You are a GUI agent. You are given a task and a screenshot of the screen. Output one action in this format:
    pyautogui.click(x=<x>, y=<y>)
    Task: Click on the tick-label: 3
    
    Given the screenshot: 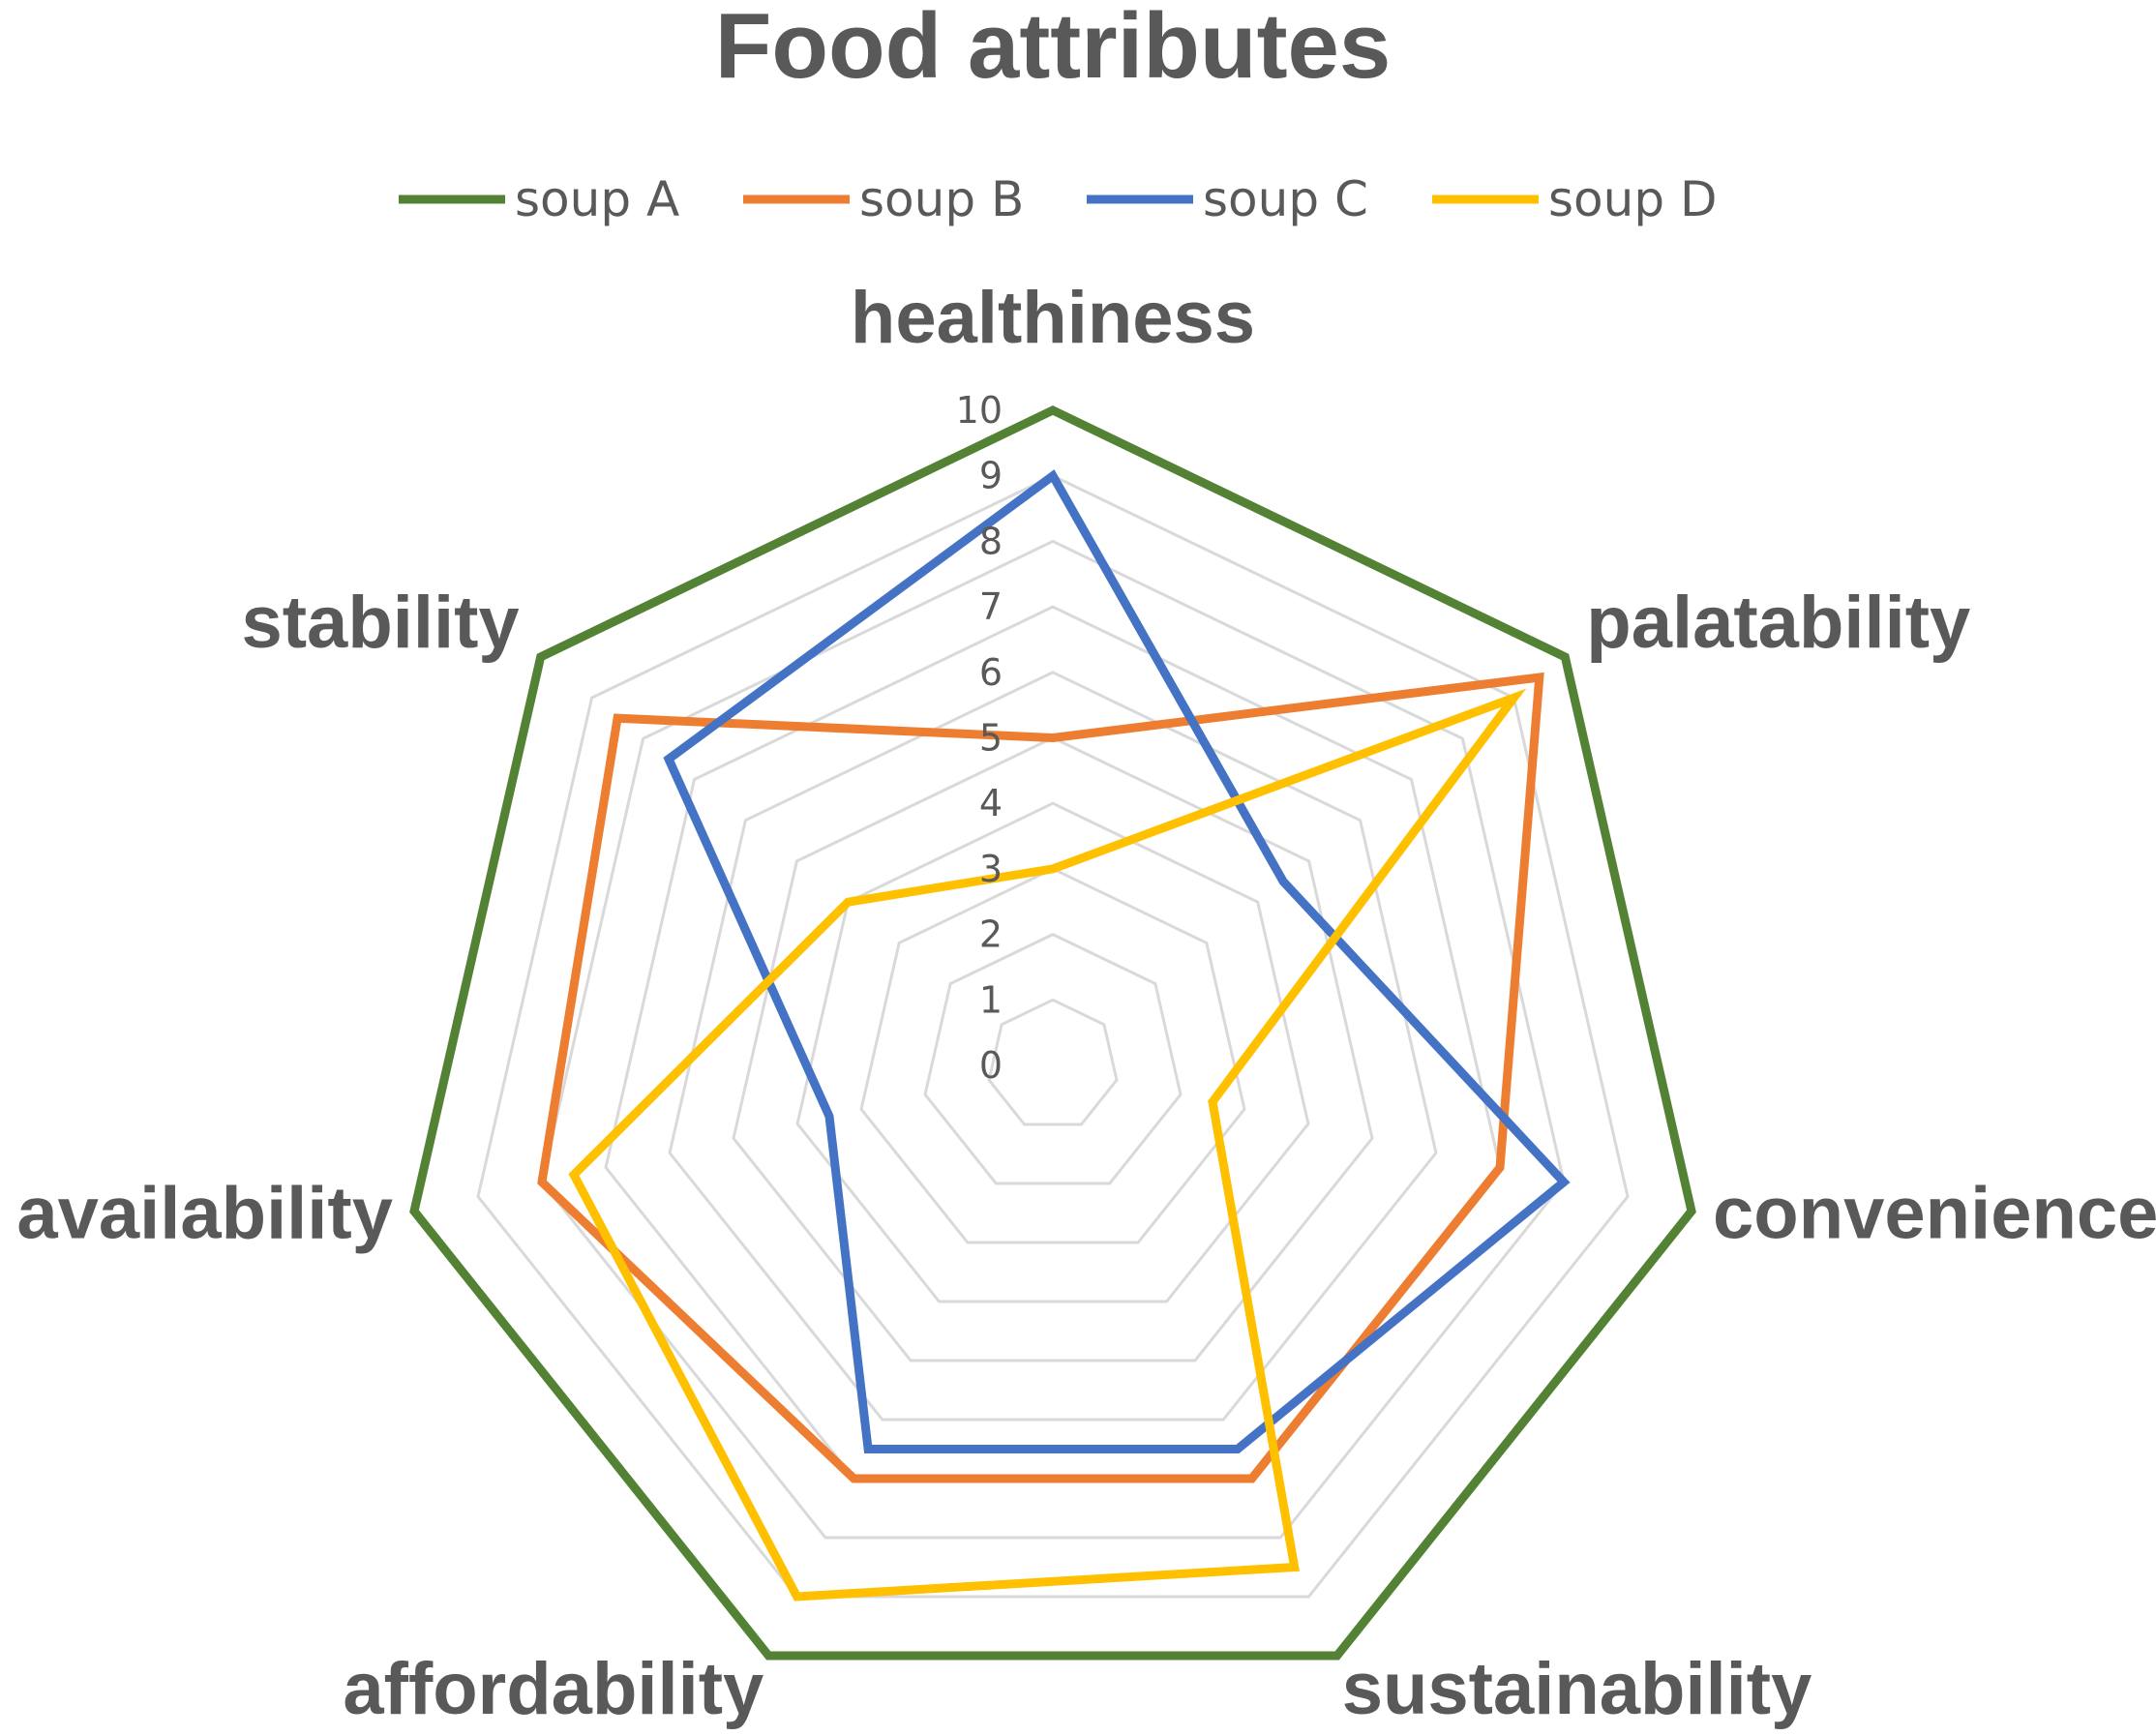 What is the action you would take?
    pyautogui.click(x=991, y=869)
    